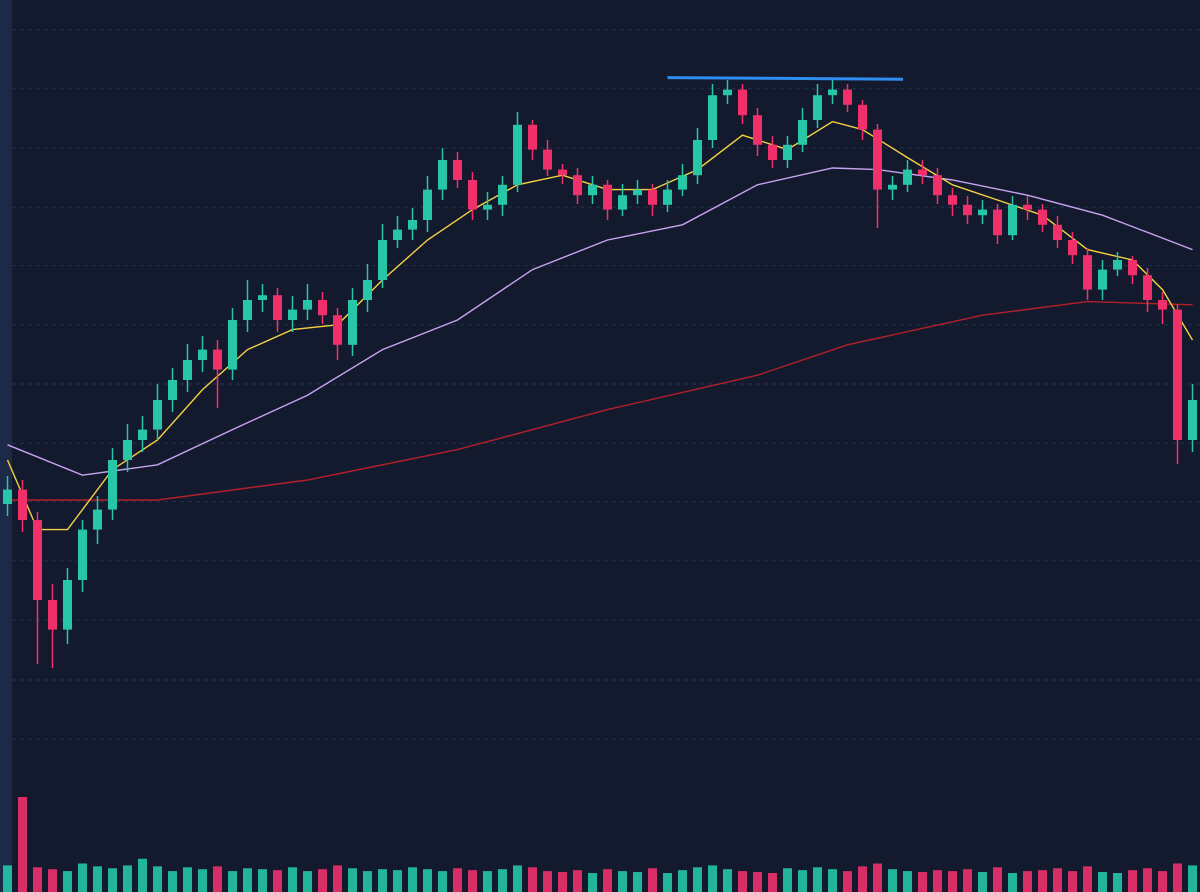 Image resolution: width=1200 pixels, height=892 pixels. What do you see at coordinates (6, 446) in the screenshot?
I see `left-strip` at bounding box center [6, 446].